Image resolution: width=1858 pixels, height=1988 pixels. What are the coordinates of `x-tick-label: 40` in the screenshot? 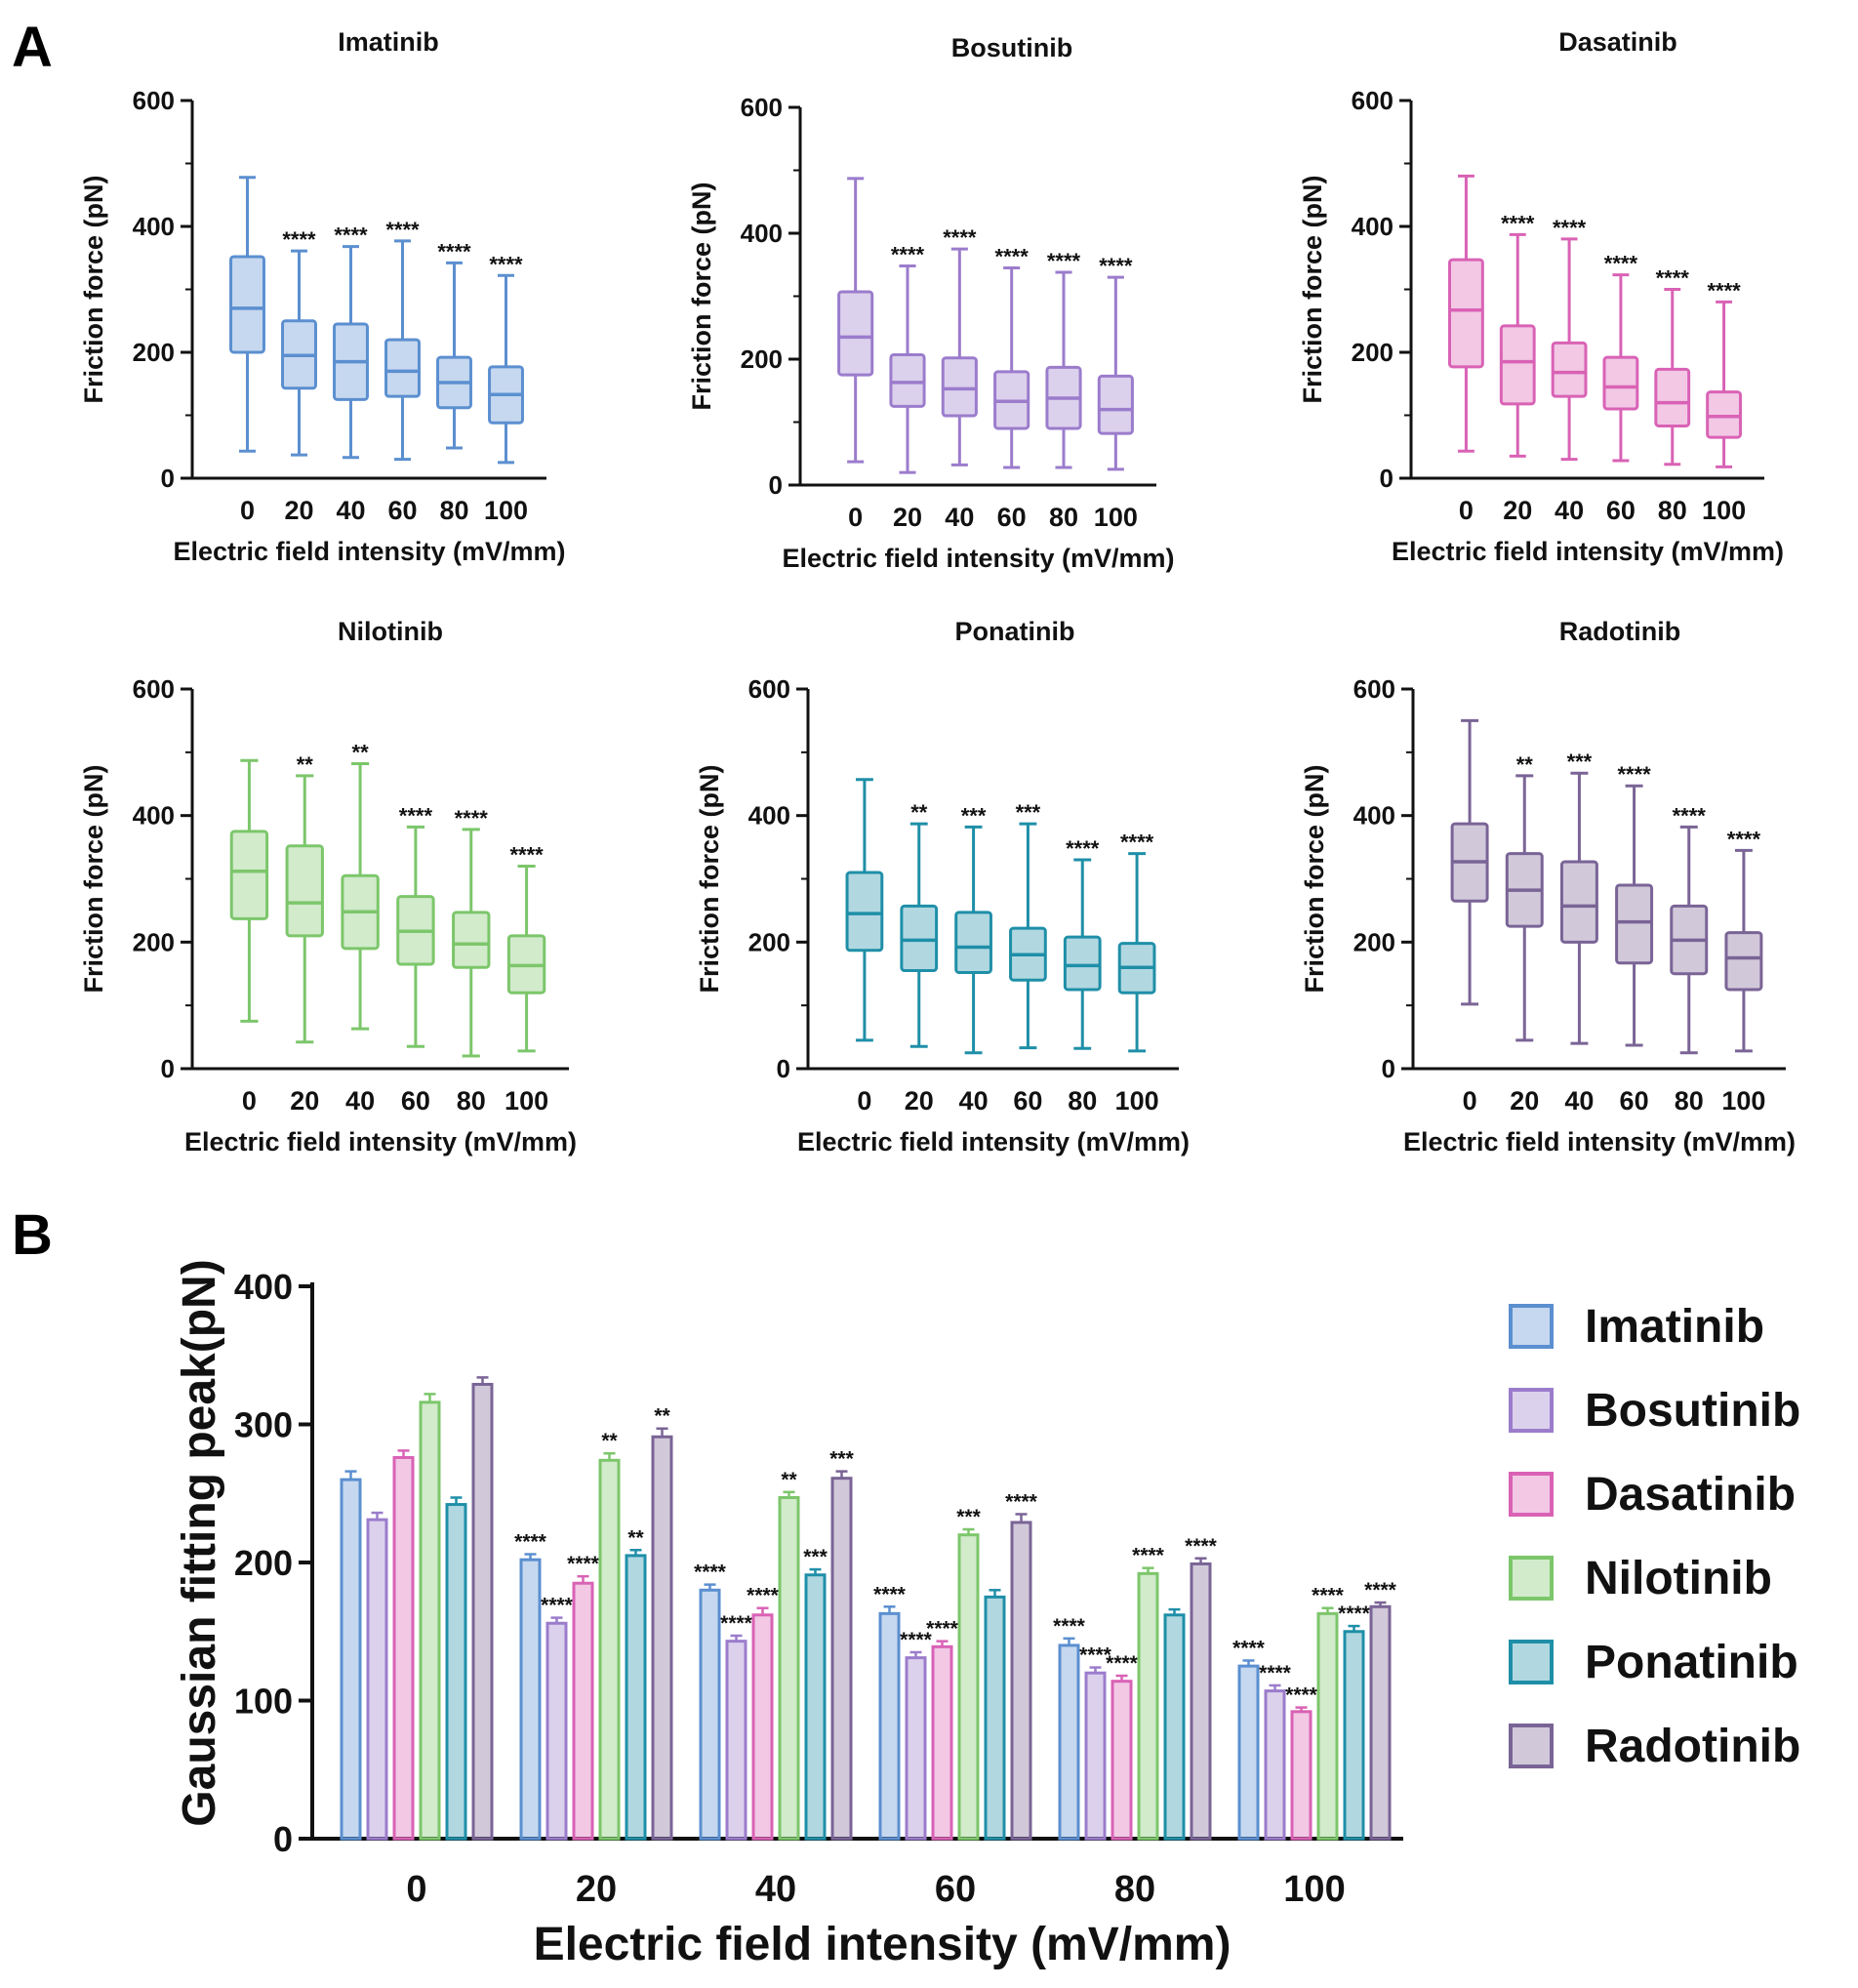 It's located at (350, 511).